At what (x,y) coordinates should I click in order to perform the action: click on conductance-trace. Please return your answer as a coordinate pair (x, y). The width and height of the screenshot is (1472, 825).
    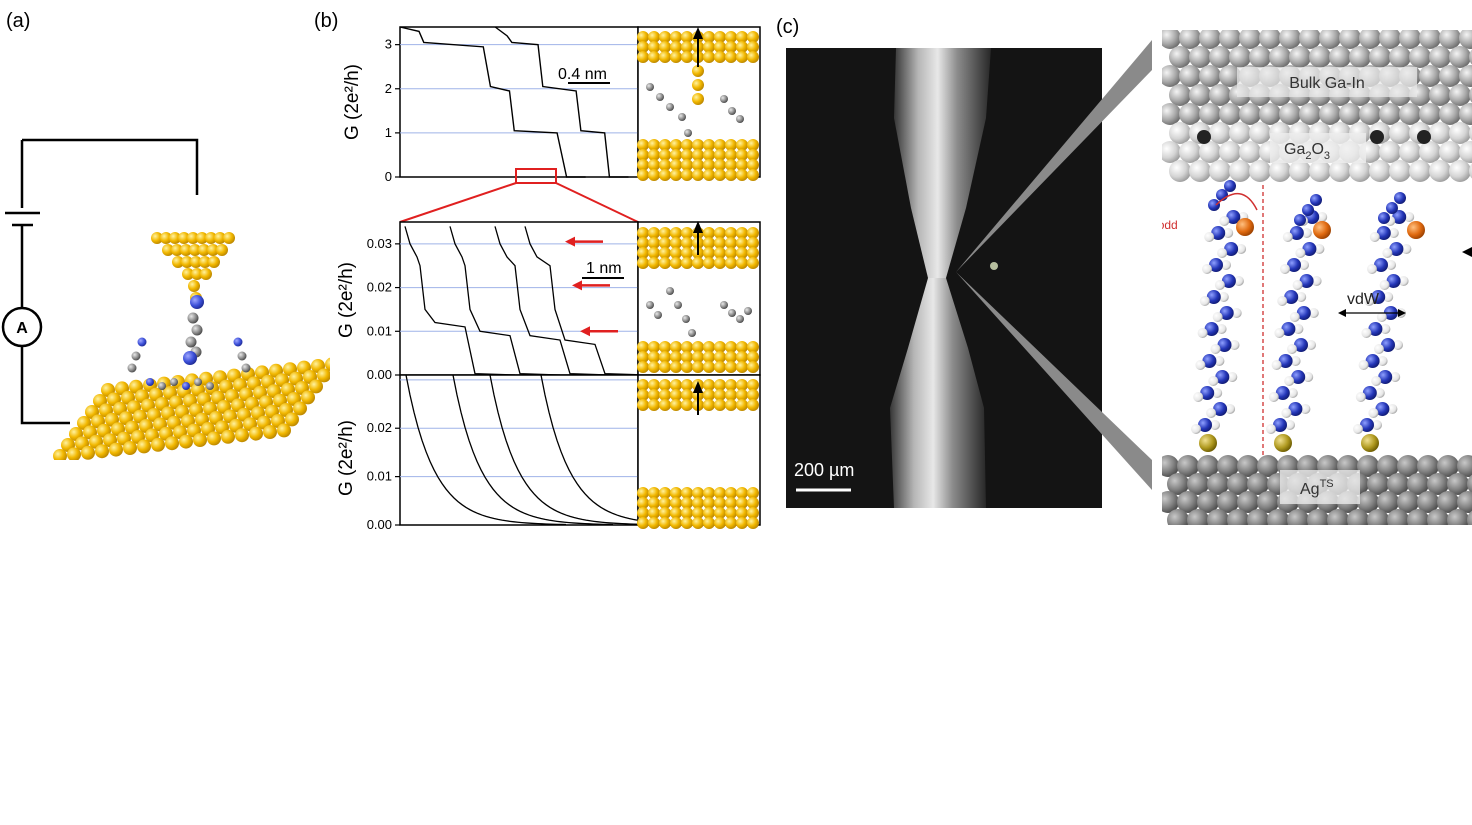
    Looking at the image, I should click on (492, 102).